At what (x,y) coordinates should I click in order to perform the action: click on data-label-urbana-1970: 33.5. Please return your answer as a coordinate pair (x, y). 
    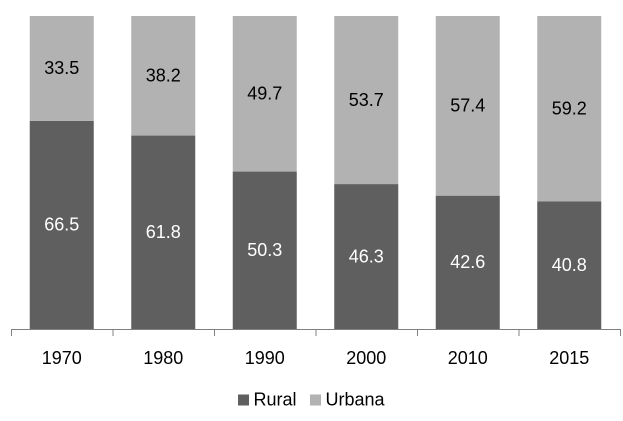
    Looking at the image, I should click on (61, 68).